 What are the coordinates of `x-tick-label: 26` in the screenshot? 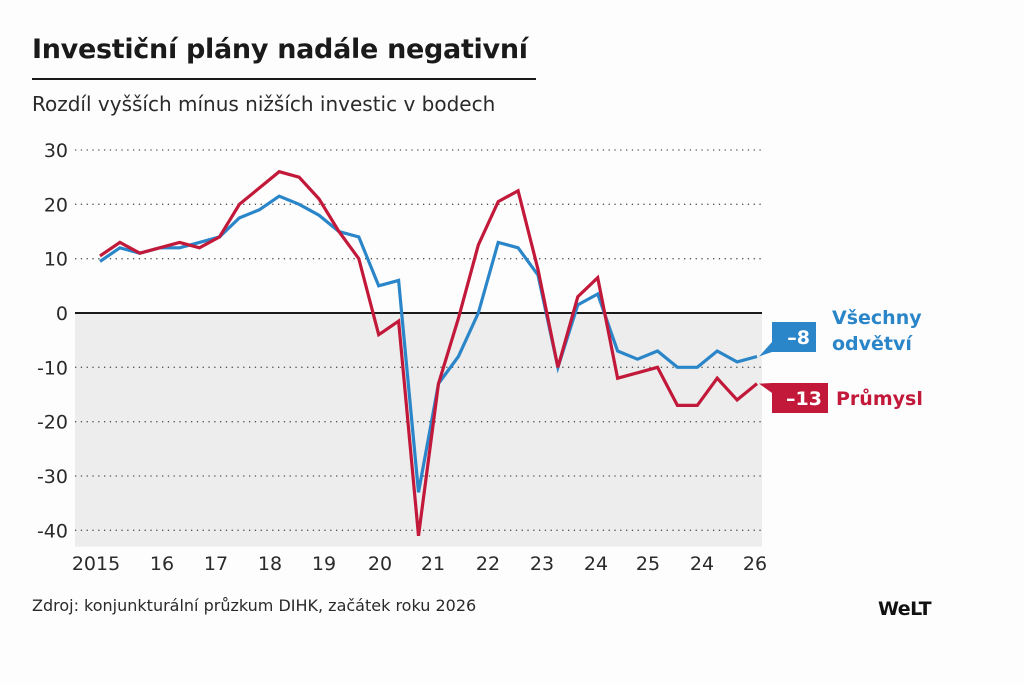 It's located at (755, 564).